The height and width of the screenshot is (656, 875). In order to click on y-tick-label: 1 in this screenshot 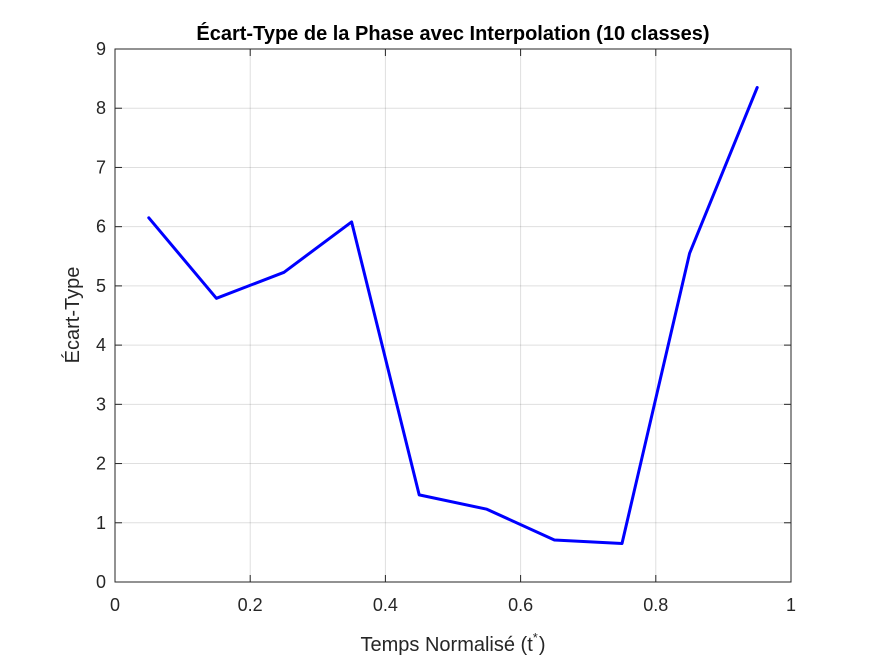, I will do `click(101, 523)`.